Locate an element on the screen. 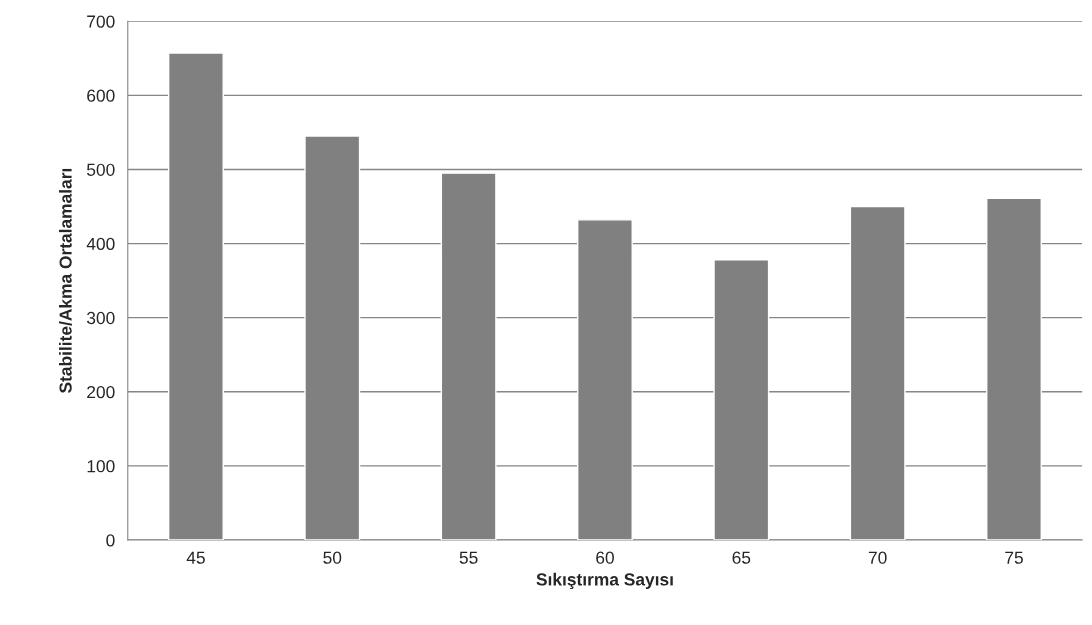 The width and height of the screenshot is (1092, 625). x-tick-label: 65 is located at coordinates (741, 557).